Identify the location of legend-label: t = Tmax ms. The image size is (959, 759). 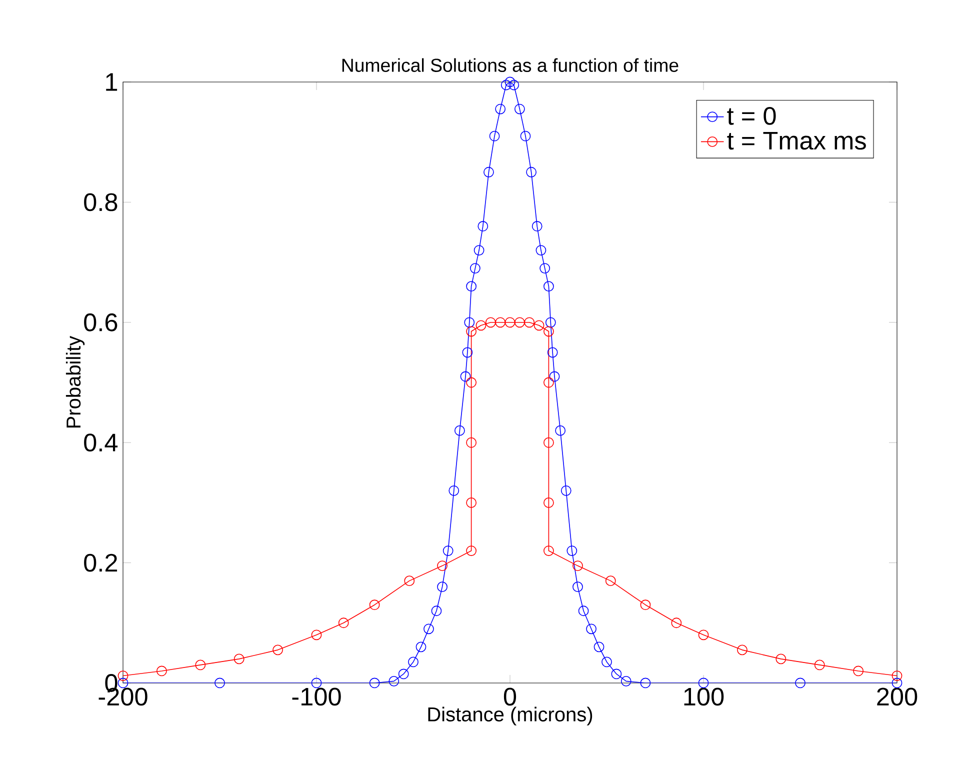
(796, 141).